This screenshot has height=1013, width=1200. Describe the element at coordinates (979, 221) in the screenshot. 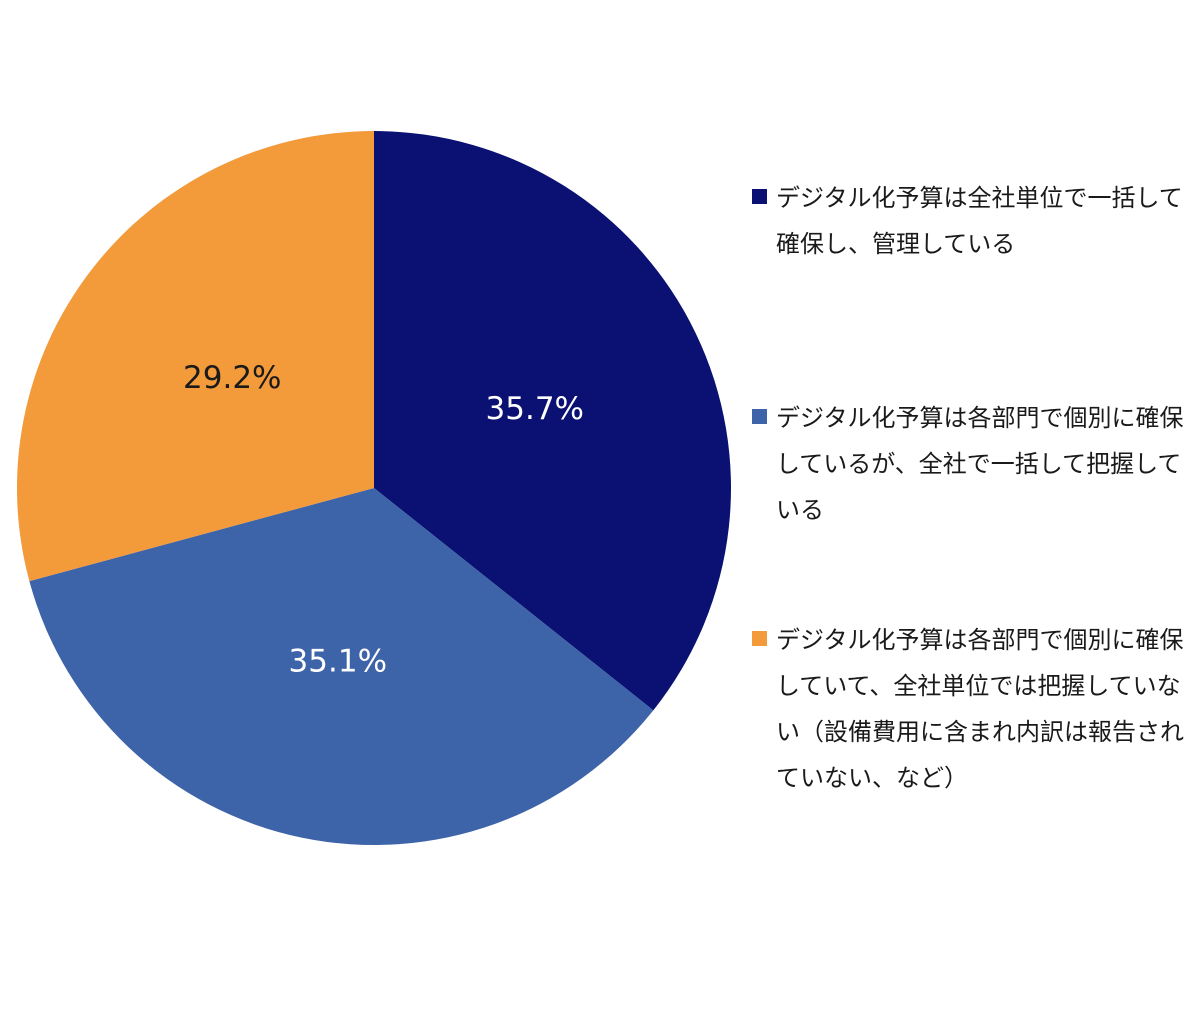

I see `legend-text: デジタル化予算は全社単位で一括して確保し、管理している` at that location.